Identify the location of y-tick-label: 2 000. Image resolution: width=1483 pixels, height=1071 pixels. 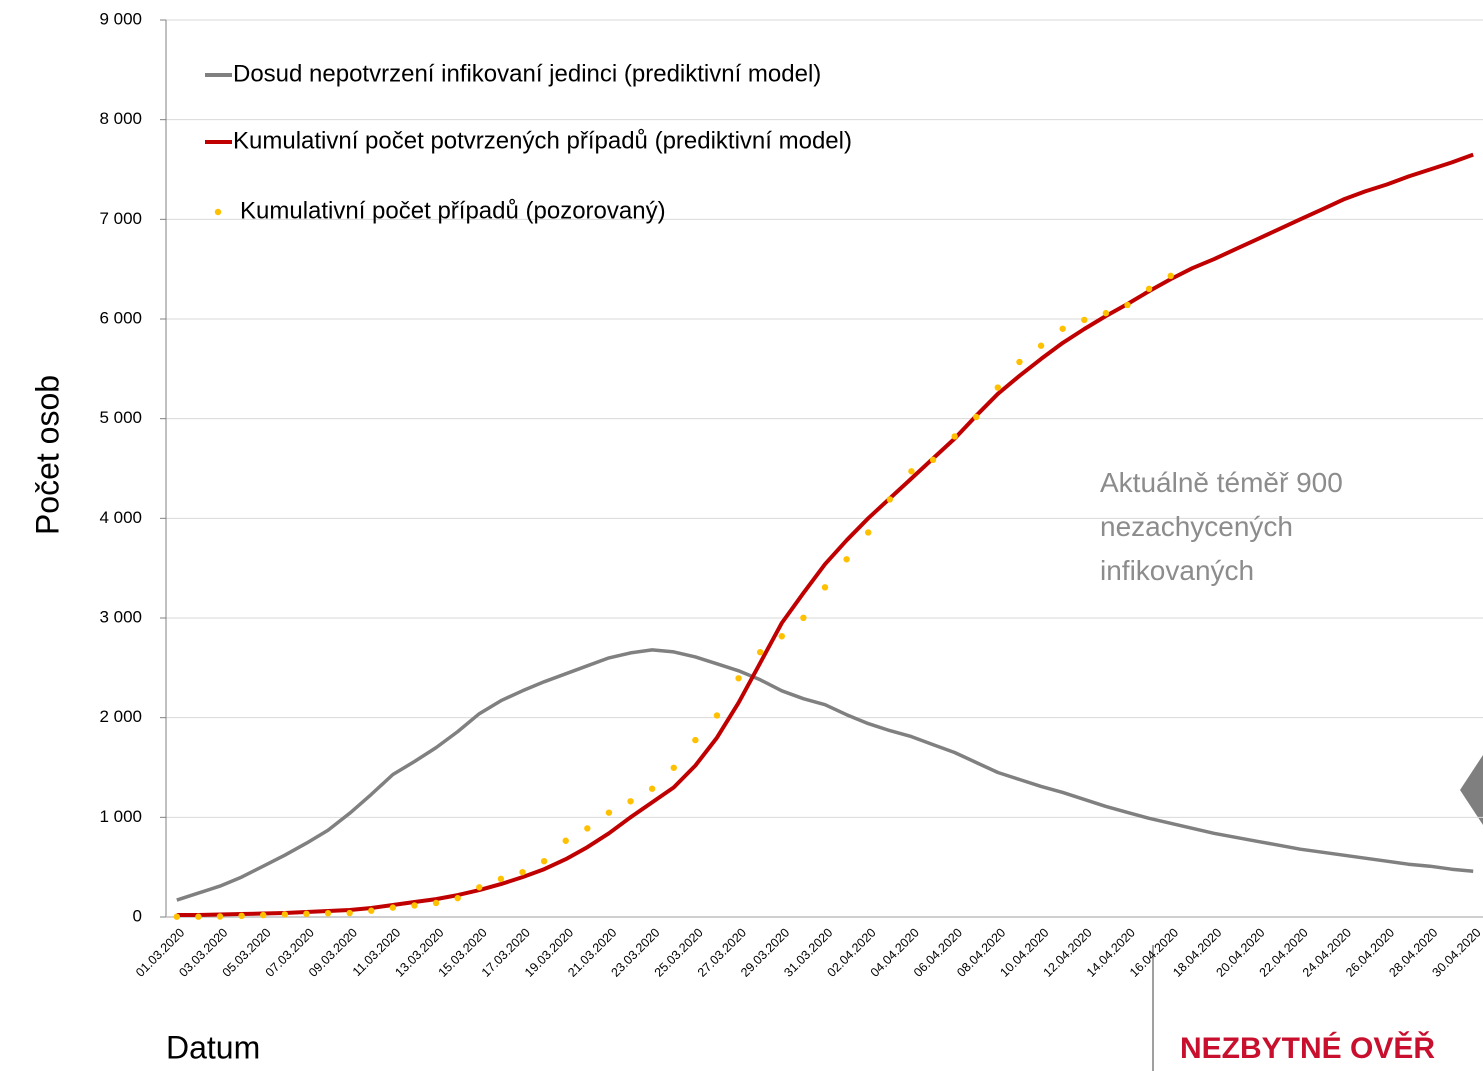
(120, 716).